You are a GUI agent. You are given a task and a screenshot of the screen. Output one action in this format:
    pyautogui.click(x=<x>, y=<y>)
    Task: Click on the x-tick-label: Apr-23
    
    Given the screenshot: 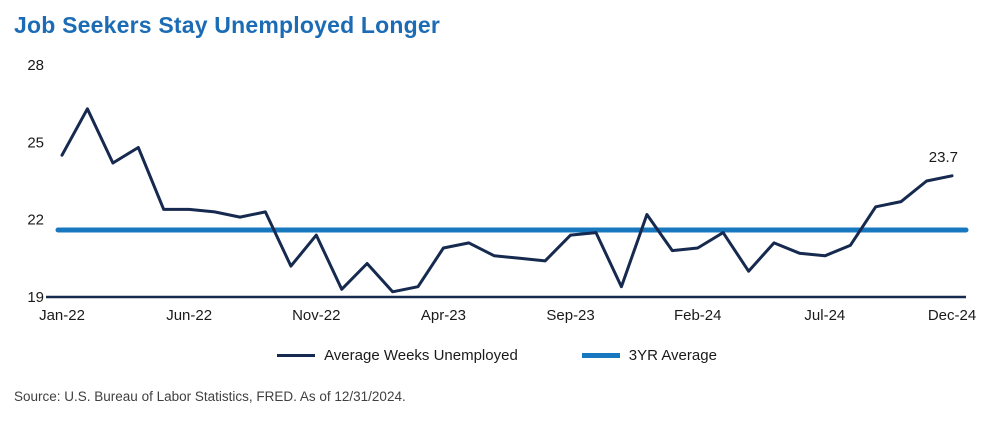 What is the action you would take?
    pyautogui.click(x=443, y=315)
    